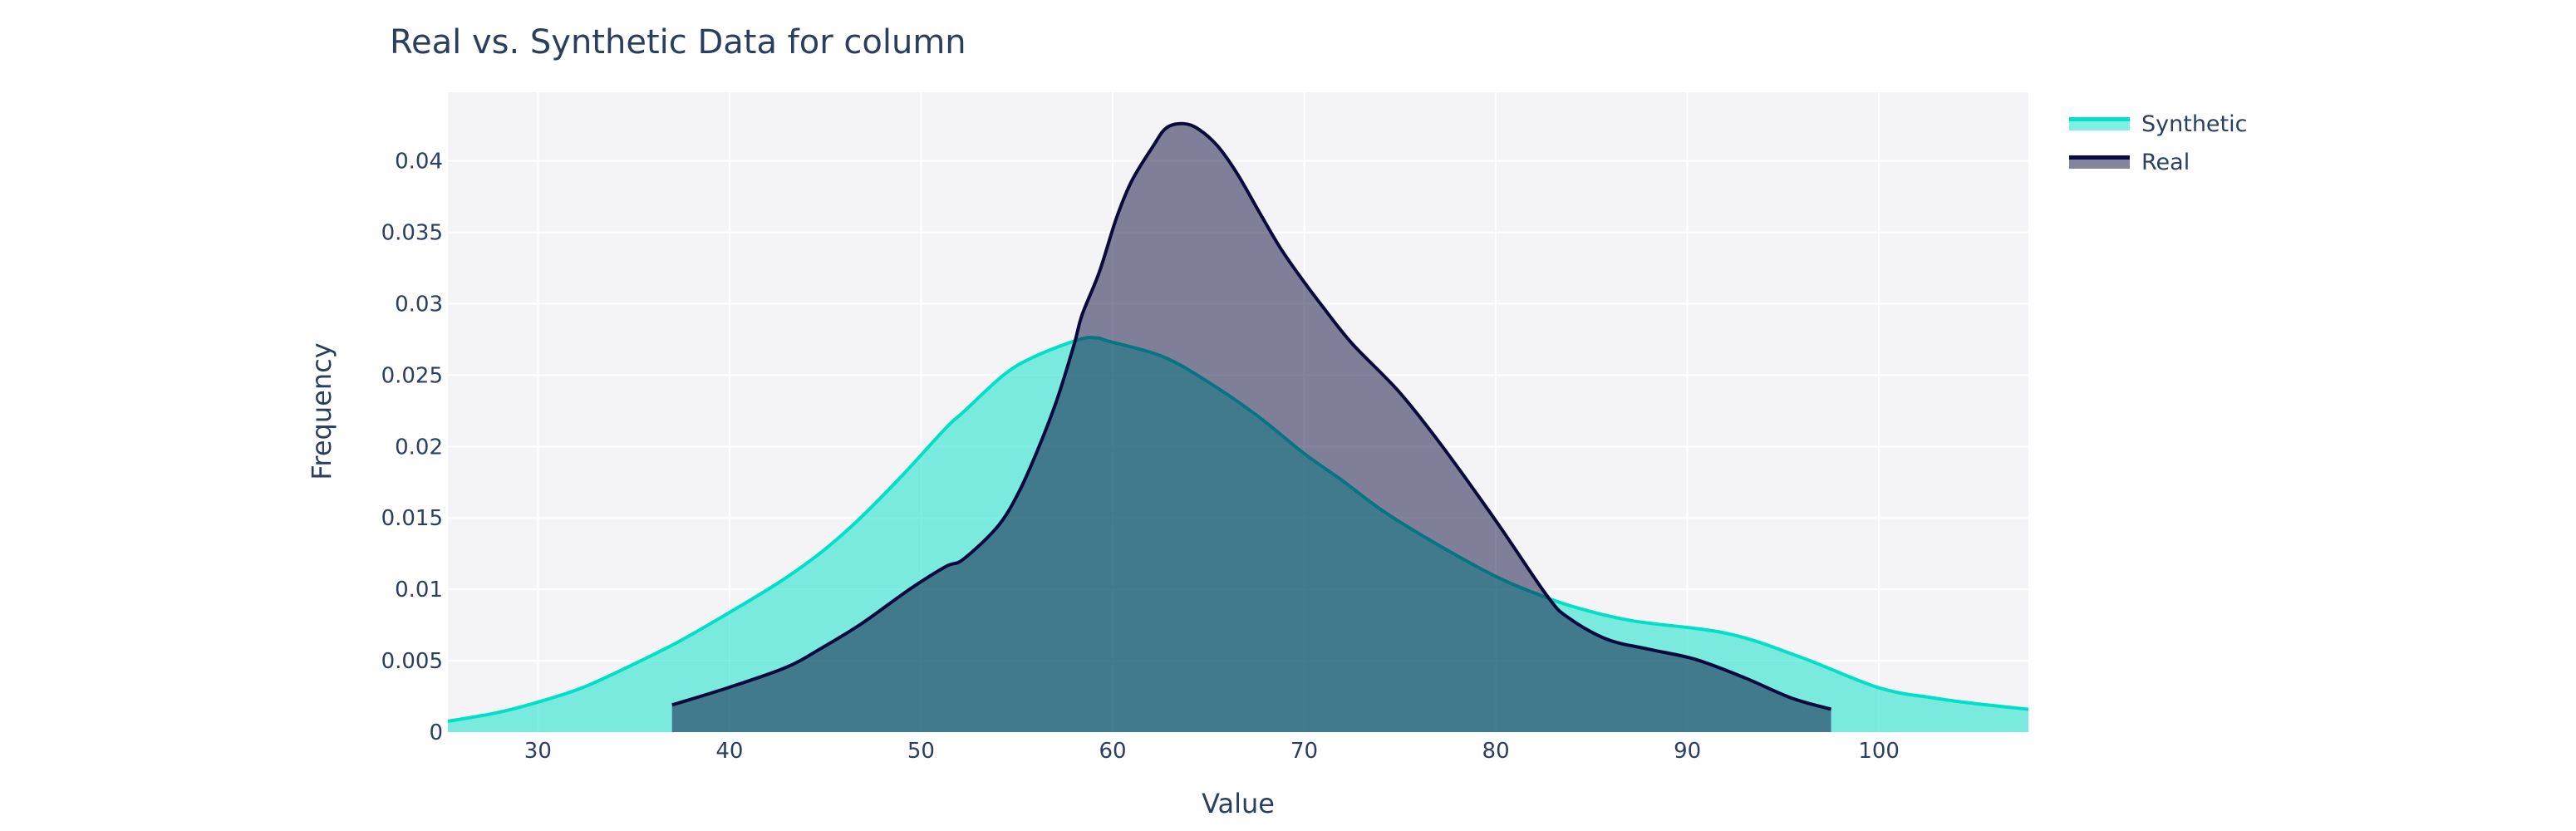 The image size is (2576, 831). What do you see at coordinates (678, 42) in the screenshot?
I see `chart-title: Real vs. Synthetic Data for column` at bounding box center [678, 42].